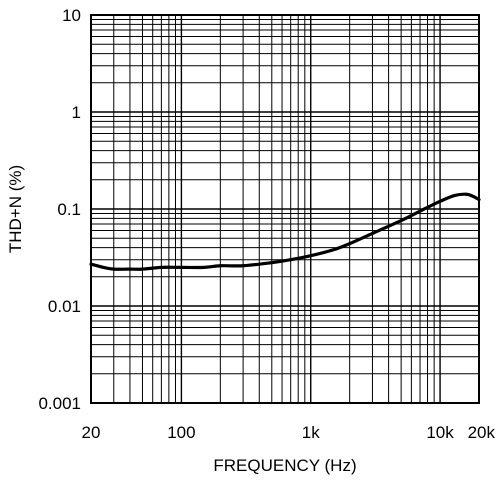 Image resolution: width=495 pixels, height=480 pixels. I want to click on y-tick-label: 10, so click(71, 15).